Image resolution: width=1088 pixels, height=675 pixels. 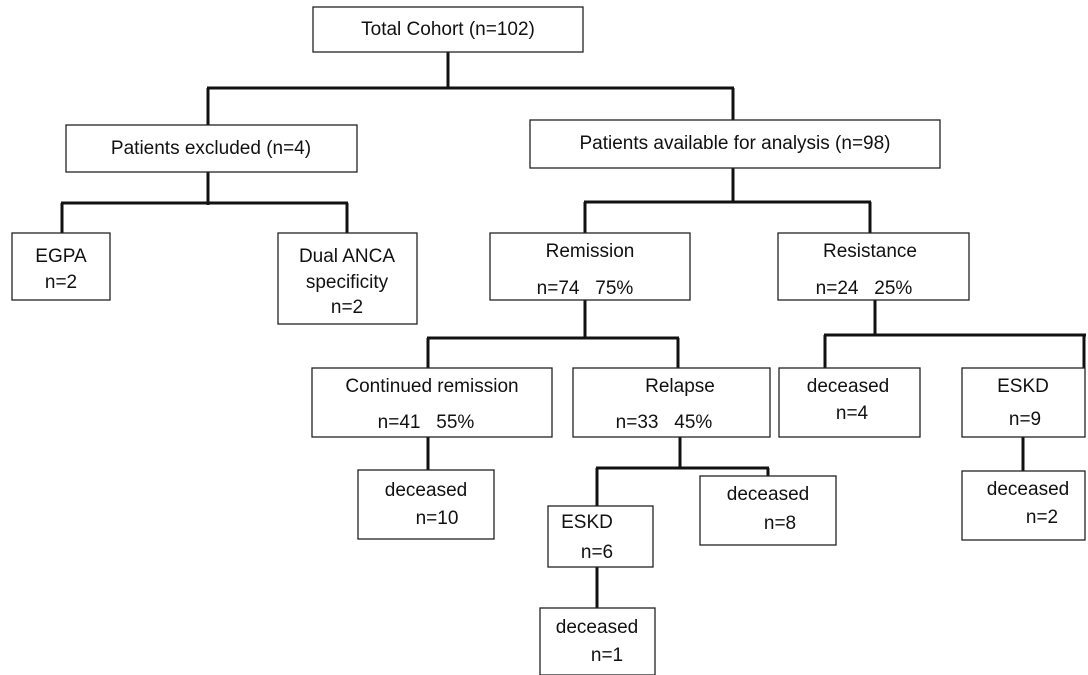 What do you see at coordinates (437, 518) in the screenshot?
I see `node-text: n=10` at bounding box center [437, 518].